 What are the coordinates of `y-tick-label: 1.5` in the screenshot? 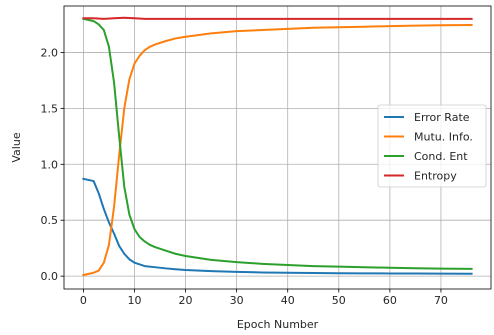 It's located at (50, 108).